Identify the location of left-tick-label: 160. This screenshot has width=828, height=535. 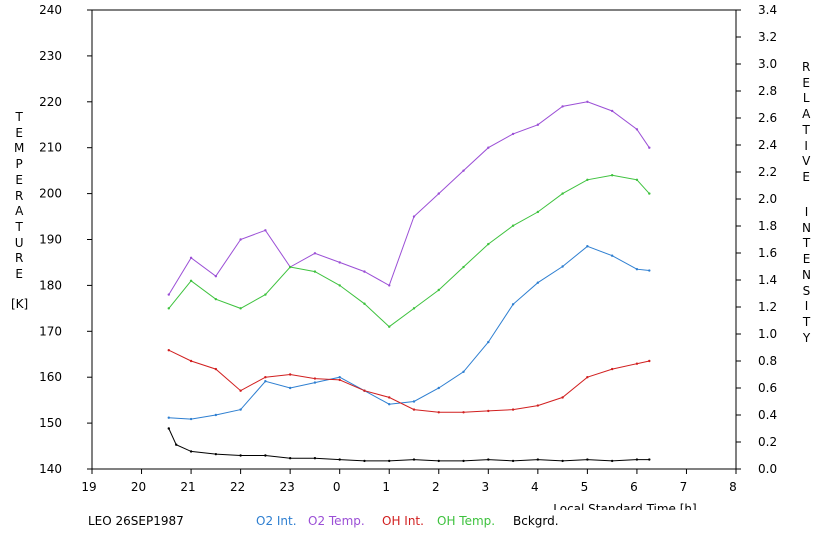
(50, 377).